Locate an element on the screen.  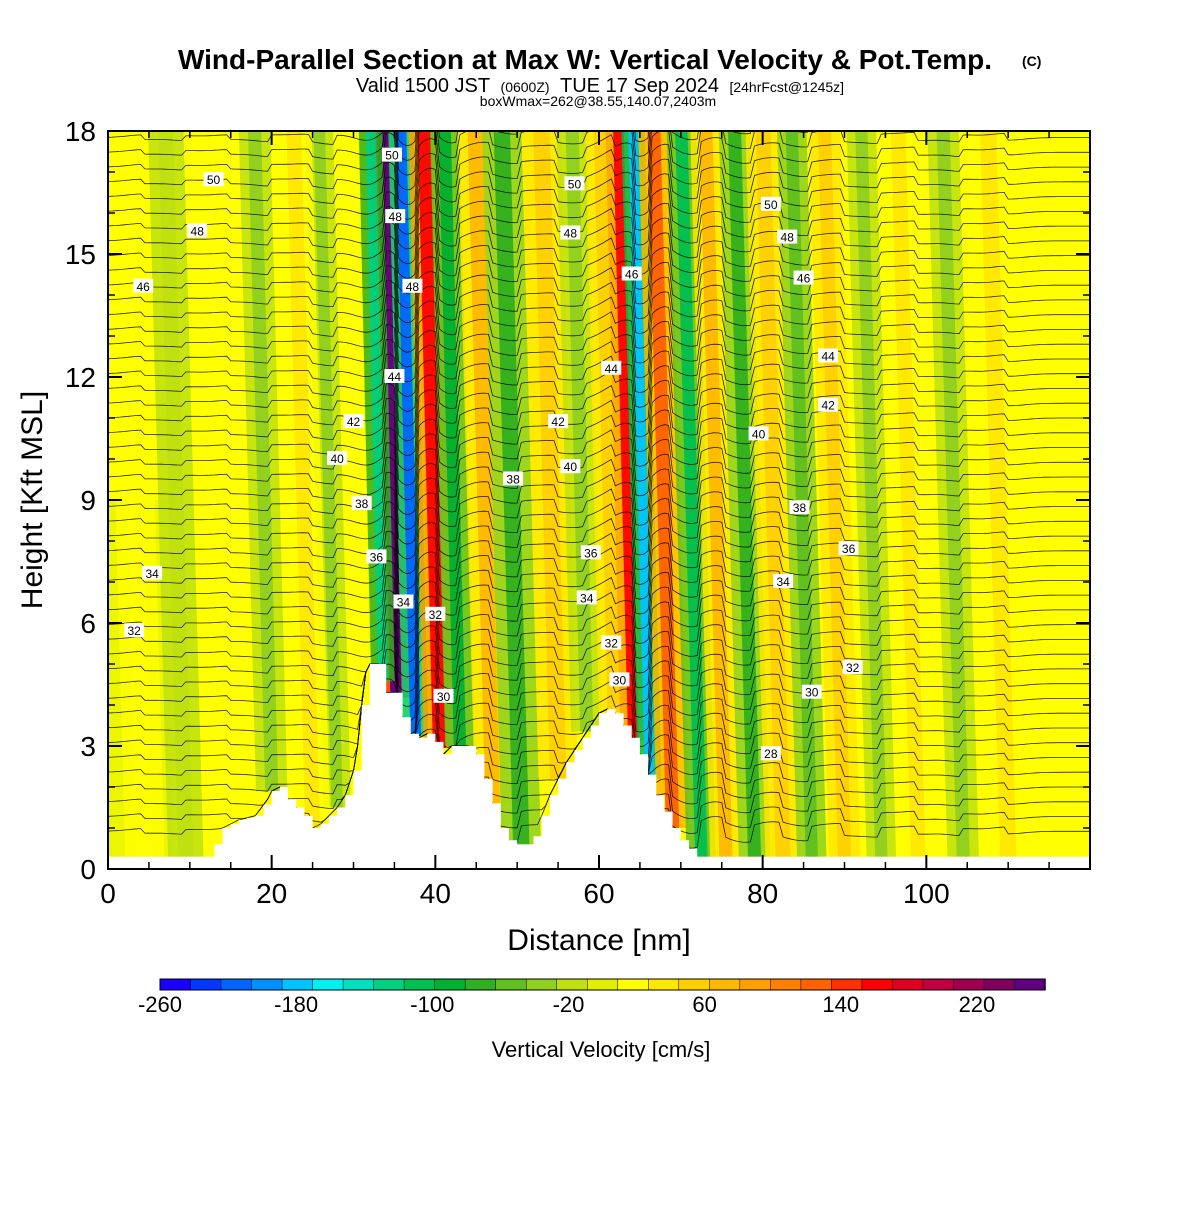
theta-label-text: 36 is located at coordinates (591, 553).